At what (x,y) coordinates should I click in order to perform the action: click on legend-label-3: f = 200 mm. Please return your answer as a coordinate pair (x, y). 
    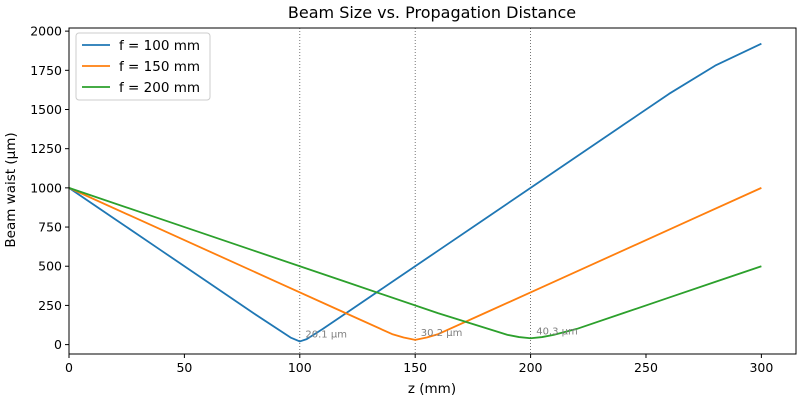
    Looking at the image, I should click on (159, 88).